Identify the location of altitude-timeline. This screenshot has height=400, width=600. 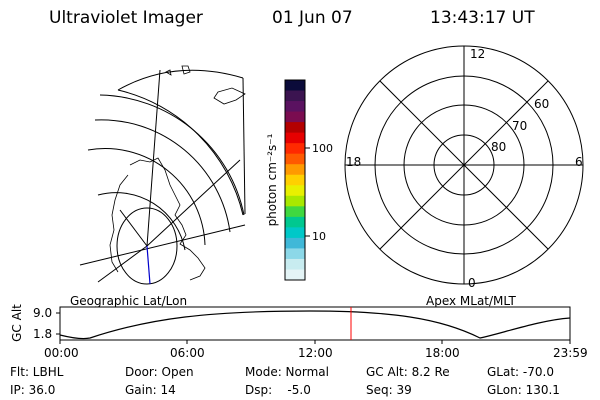
(313, 325).